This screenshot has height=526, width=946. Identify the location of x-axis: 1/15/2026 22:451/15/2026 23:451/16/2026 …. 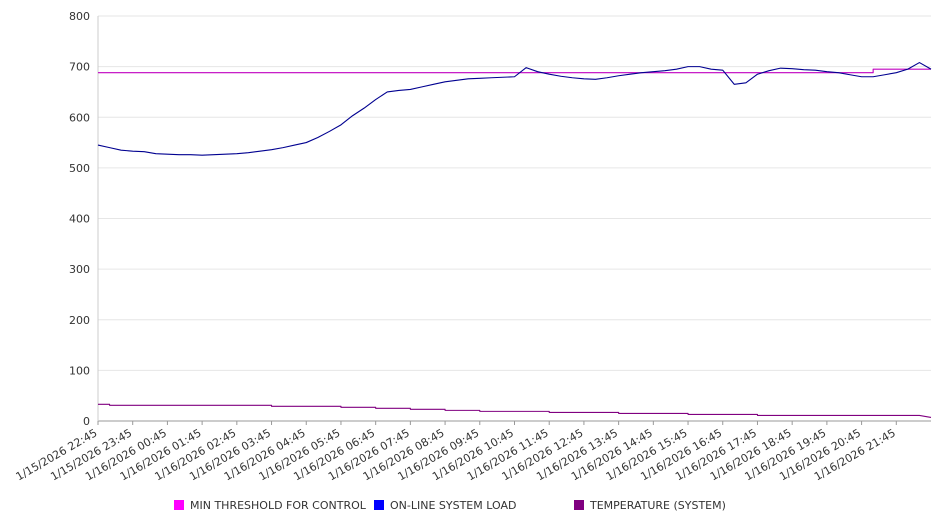
(456, 452).